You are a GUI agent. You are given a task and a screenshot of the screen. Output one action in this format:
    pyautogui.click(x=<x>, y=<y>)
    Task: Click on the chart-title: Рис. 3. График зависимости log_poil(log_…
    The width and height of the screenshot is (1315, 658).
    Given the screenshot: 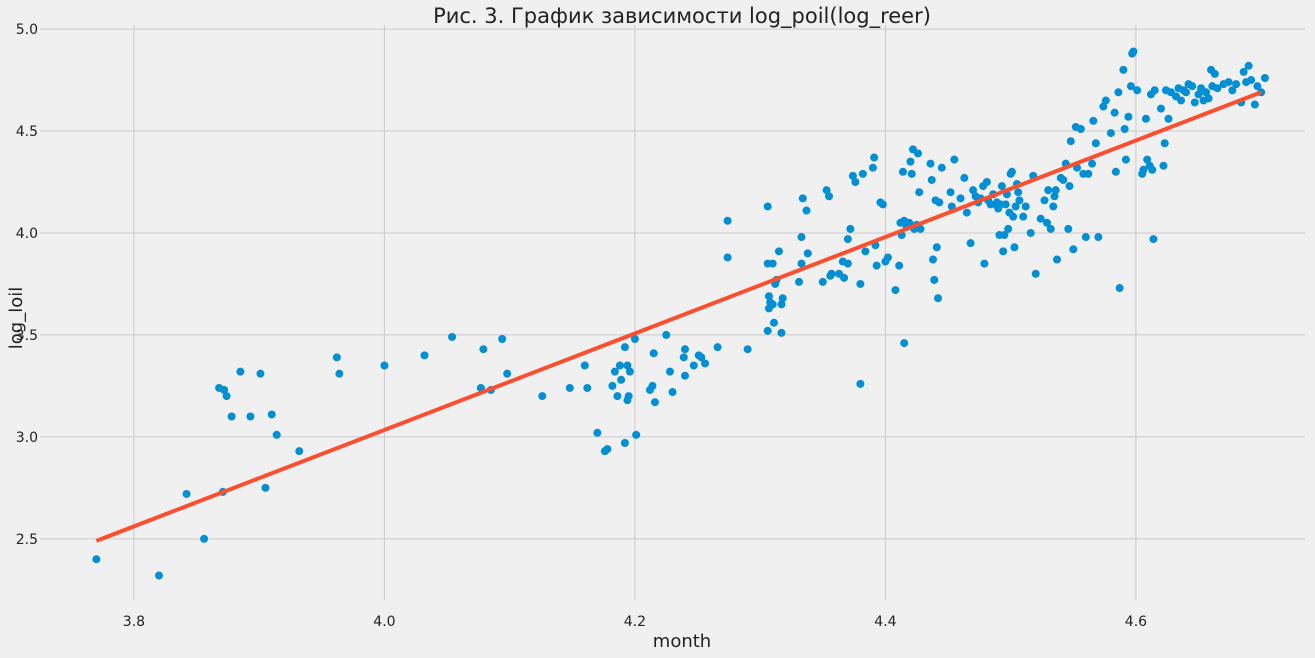 What is the action you would take?
    pyautogui.click(x=682, y=16)
    